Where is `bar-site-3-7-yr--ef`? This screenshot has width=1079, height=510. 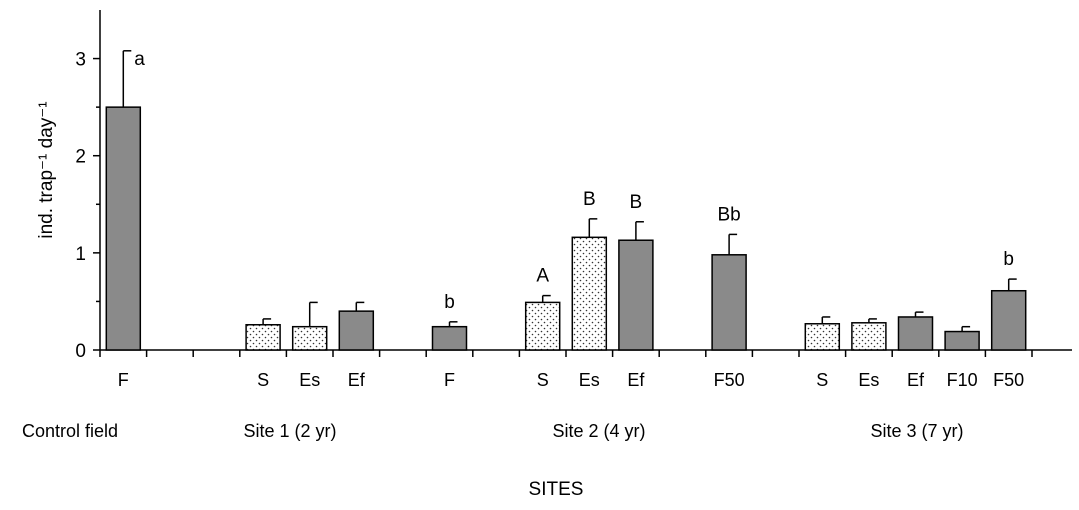 bar-site-3-7-yr--ef is located at coordinates (915, 333).